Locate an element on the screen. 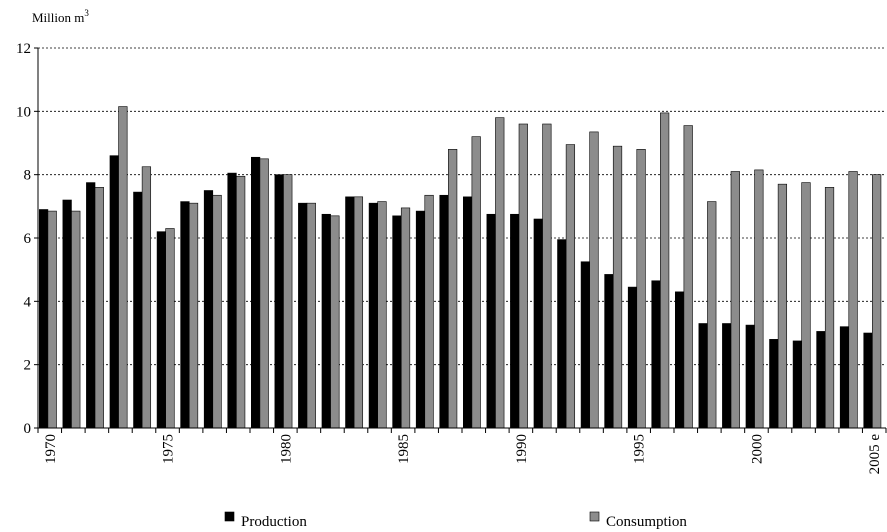  x-tick-label: 1995 is located at coordinates (640, 449).